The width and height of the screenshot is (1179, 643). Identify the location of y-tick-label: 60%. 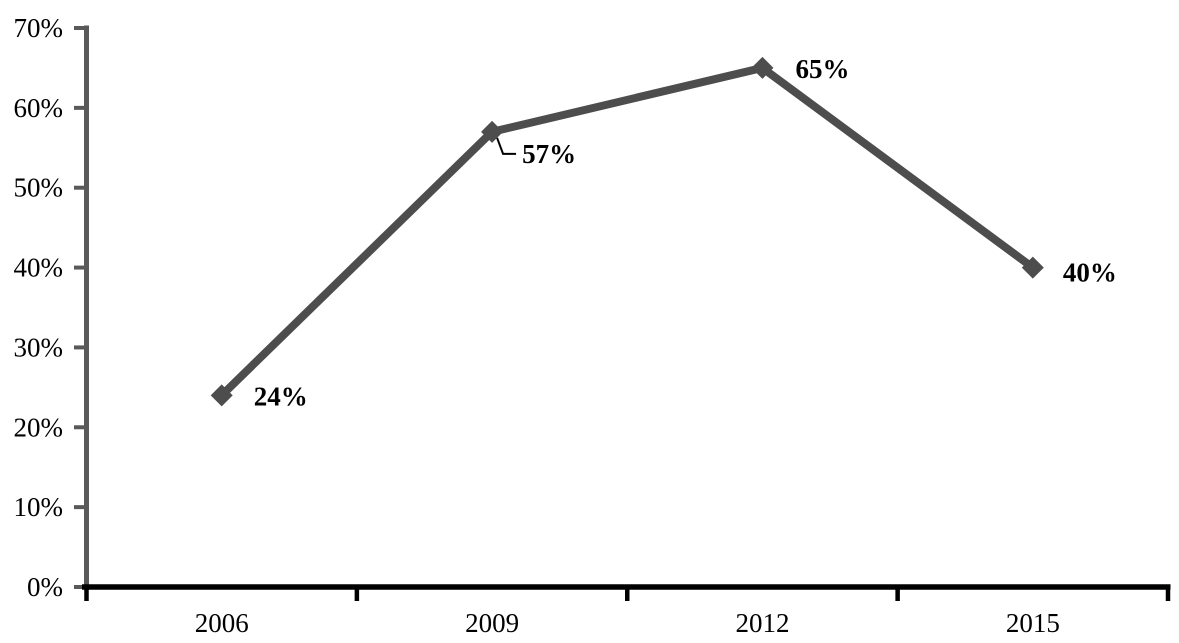
(39, 108).